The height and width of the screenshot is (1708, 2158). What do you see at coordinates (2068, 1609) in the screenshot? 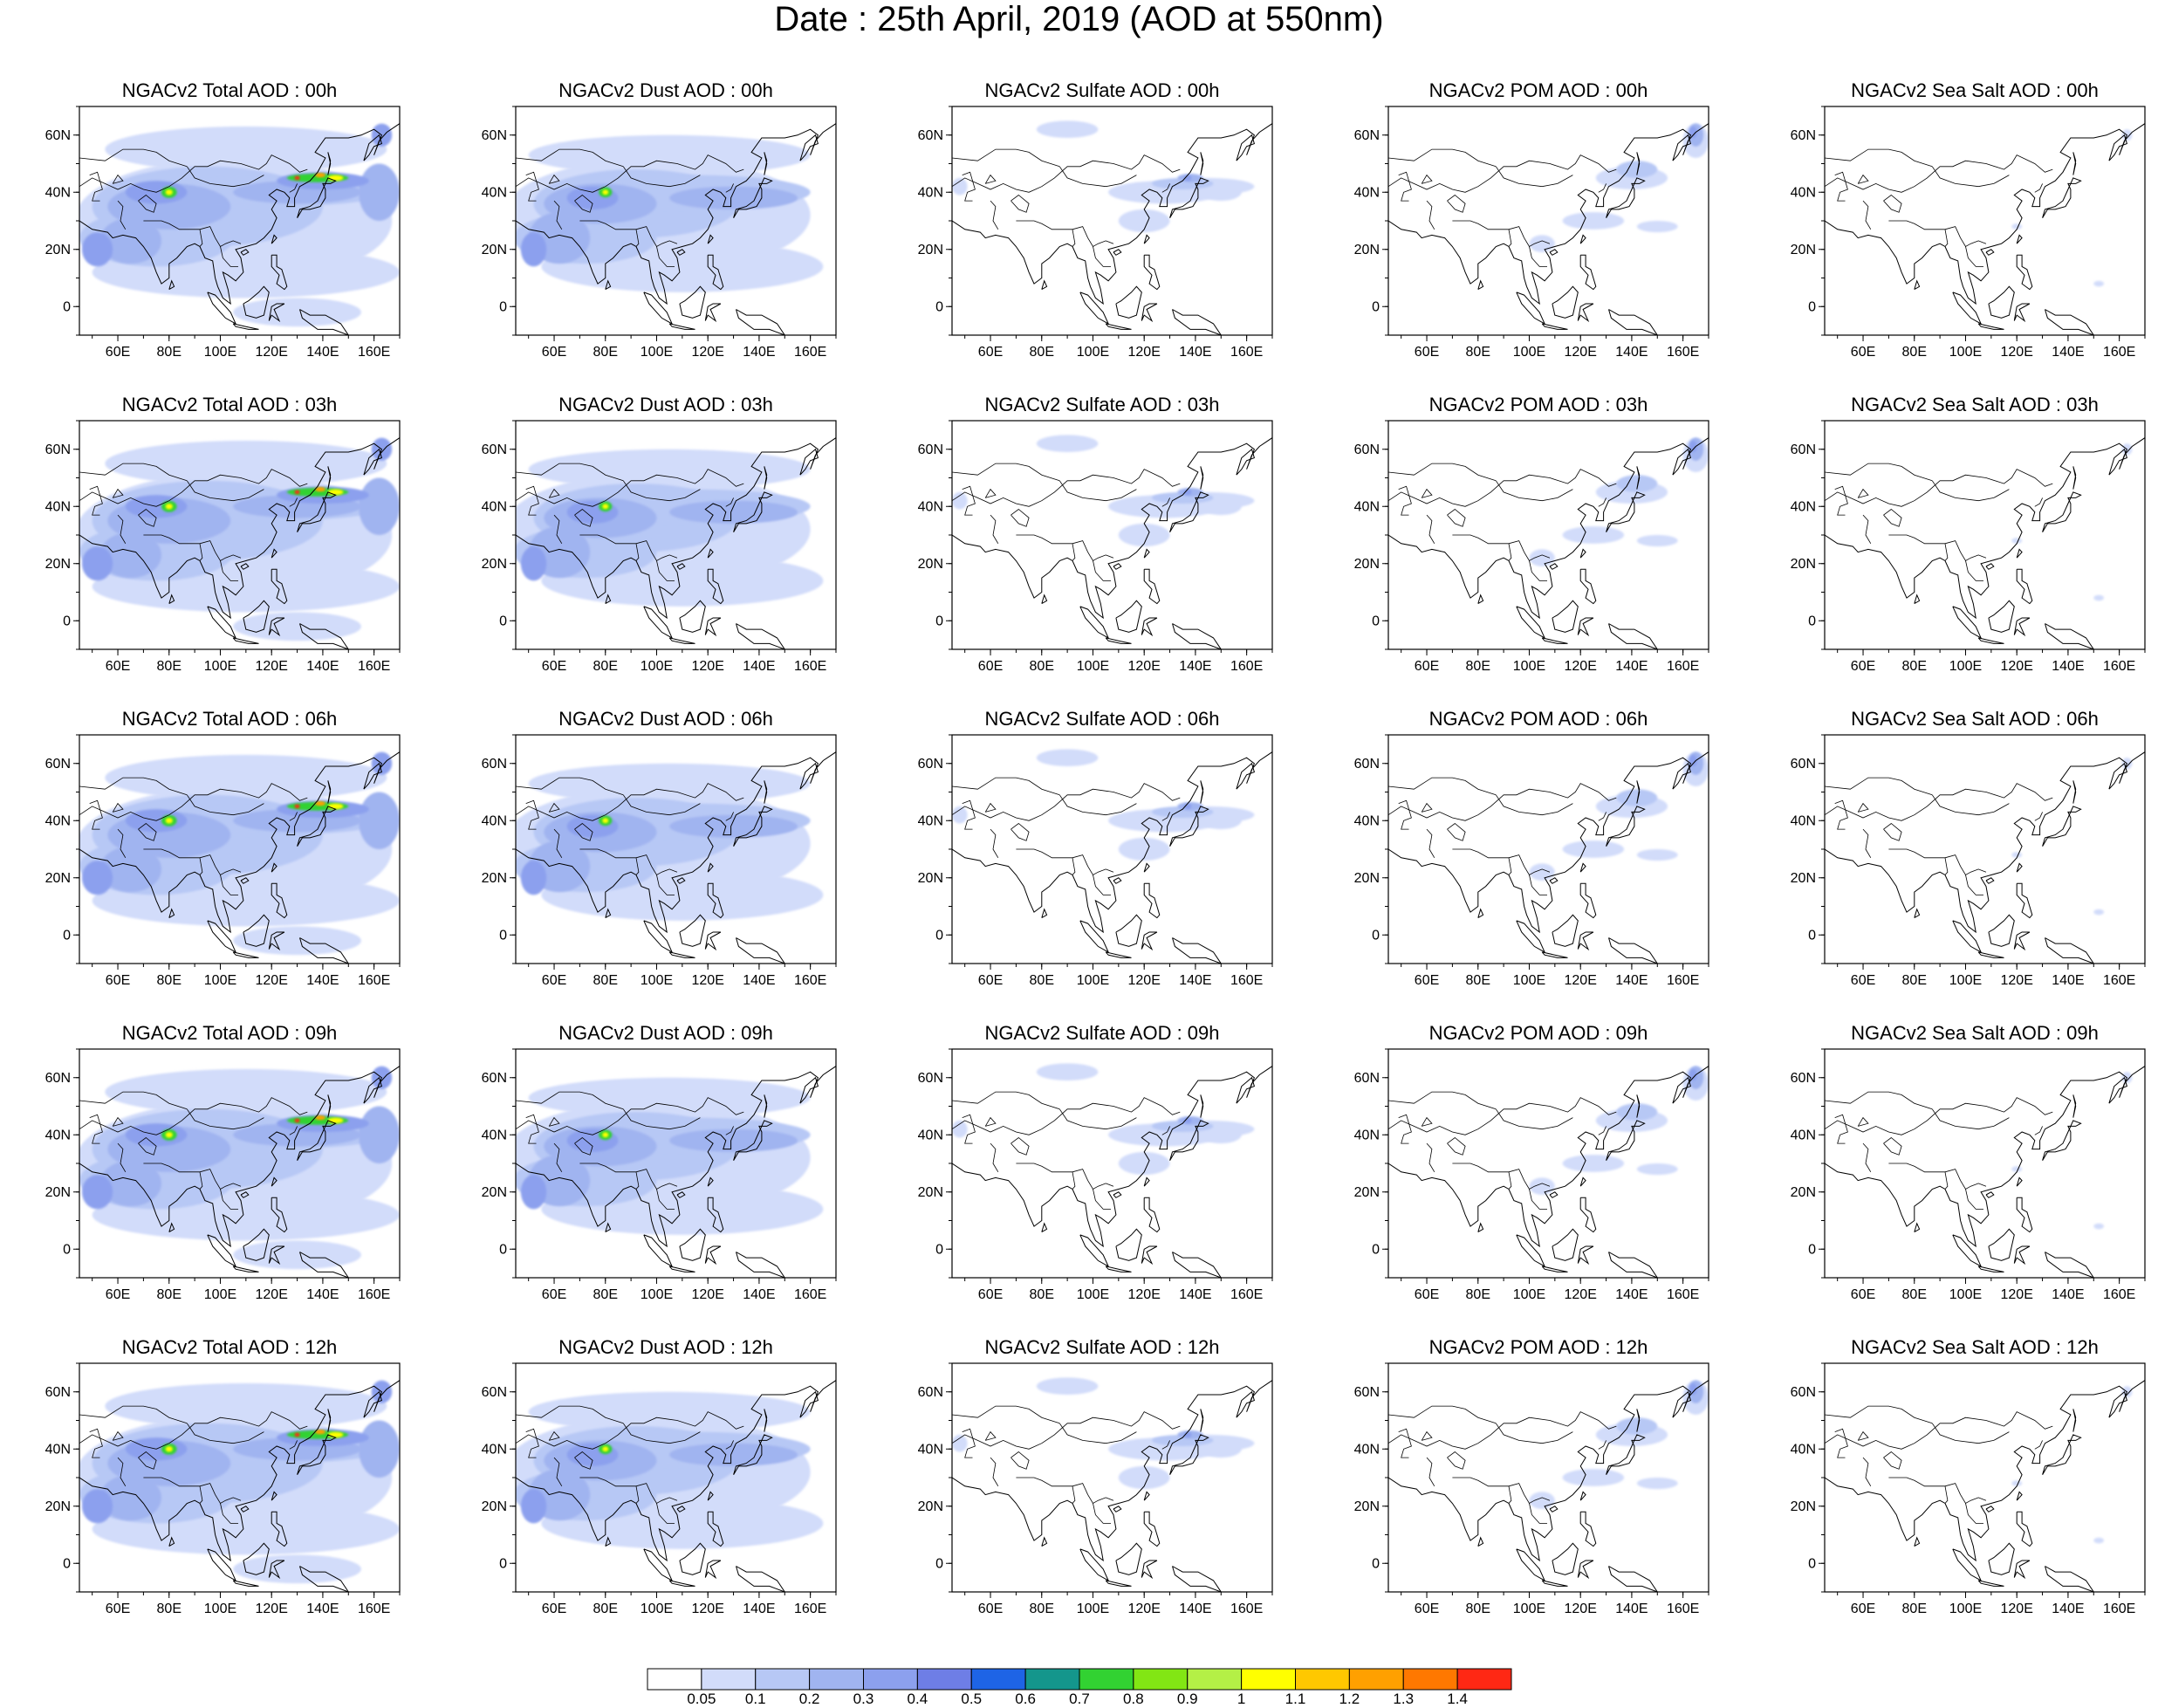
I see `lon-tick-label: 140E` at bounding box center [2068, 1609].